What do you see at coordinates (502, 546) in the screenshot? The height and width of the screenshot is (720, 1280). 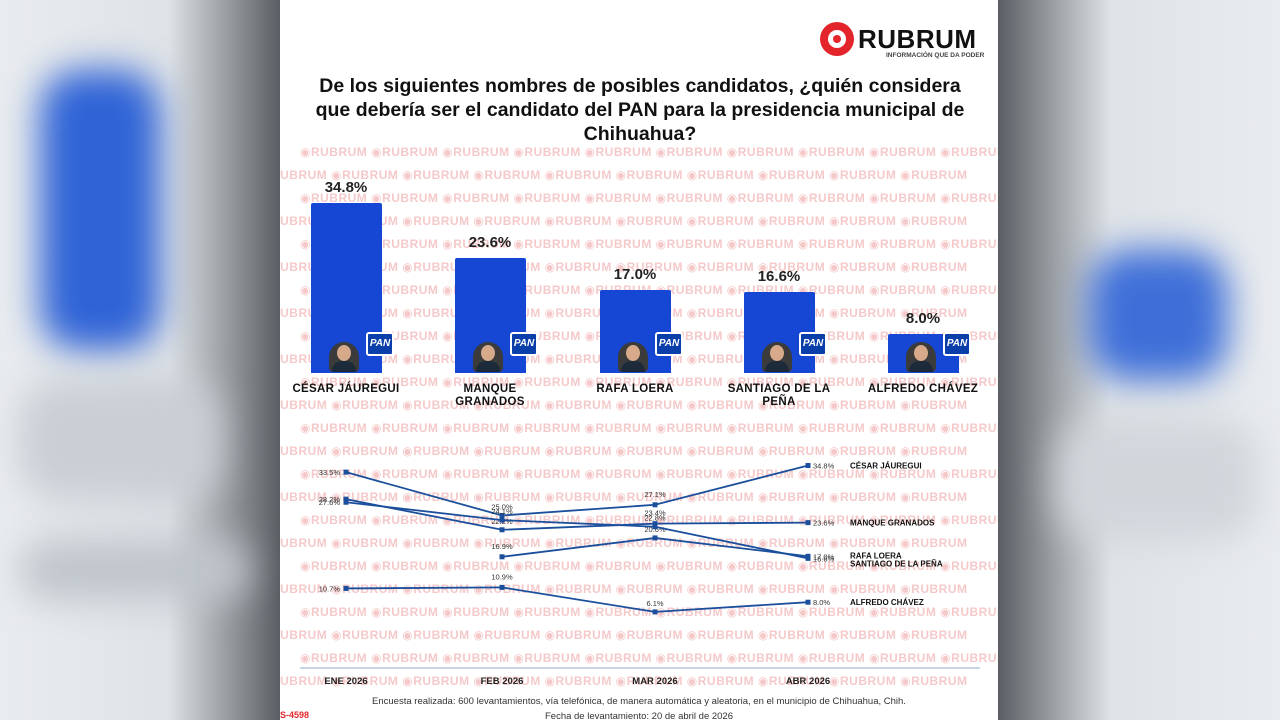 I see `data-label: 16.9%` at bounding box center [502, 546].